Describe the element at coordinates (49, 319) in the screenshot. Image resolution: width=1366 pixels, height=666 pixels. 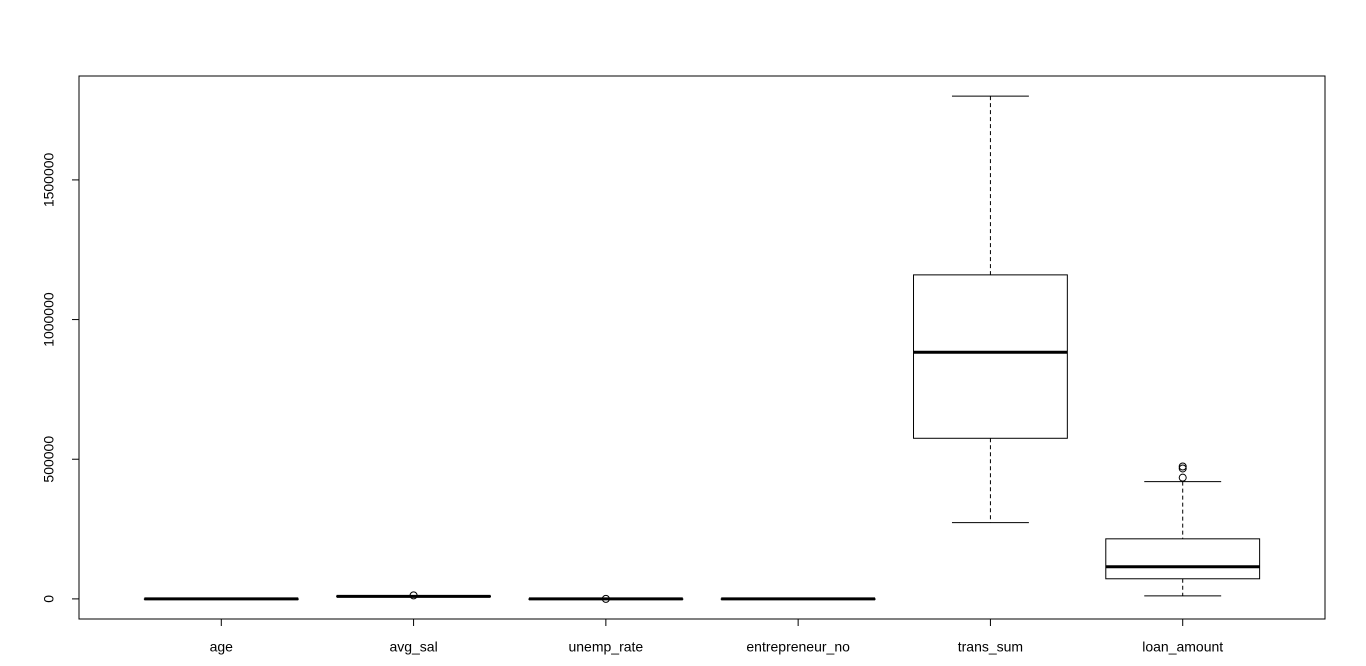
I see `y-tick-label: 1000000` at that location.